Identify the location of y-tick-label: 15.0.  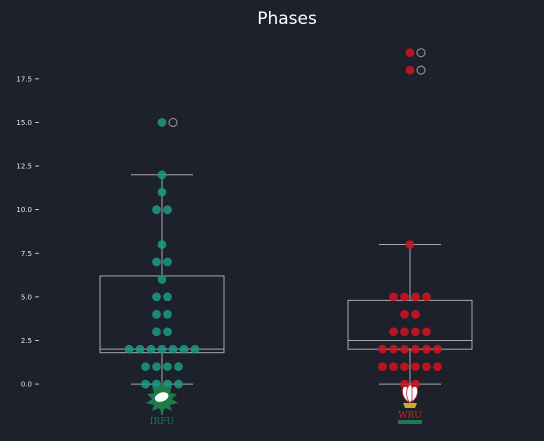
(24, 123).